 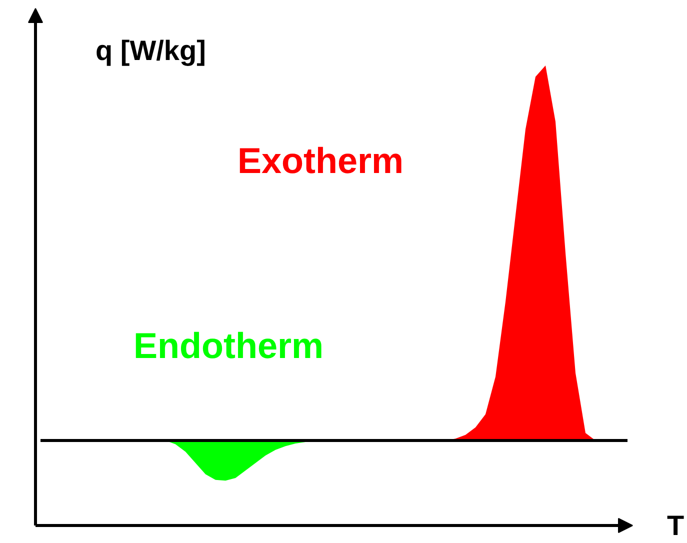 I want to click on text: Endotherm, so click(x=229, y=345).